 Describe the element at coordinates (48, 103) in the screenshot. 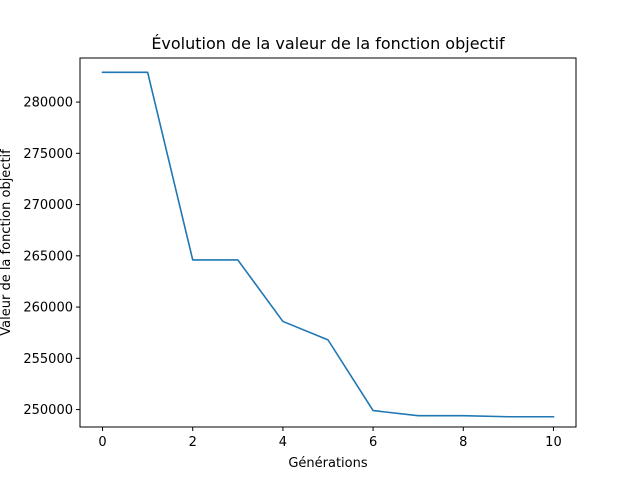

I see `y-tick-label: 280000` at that location.